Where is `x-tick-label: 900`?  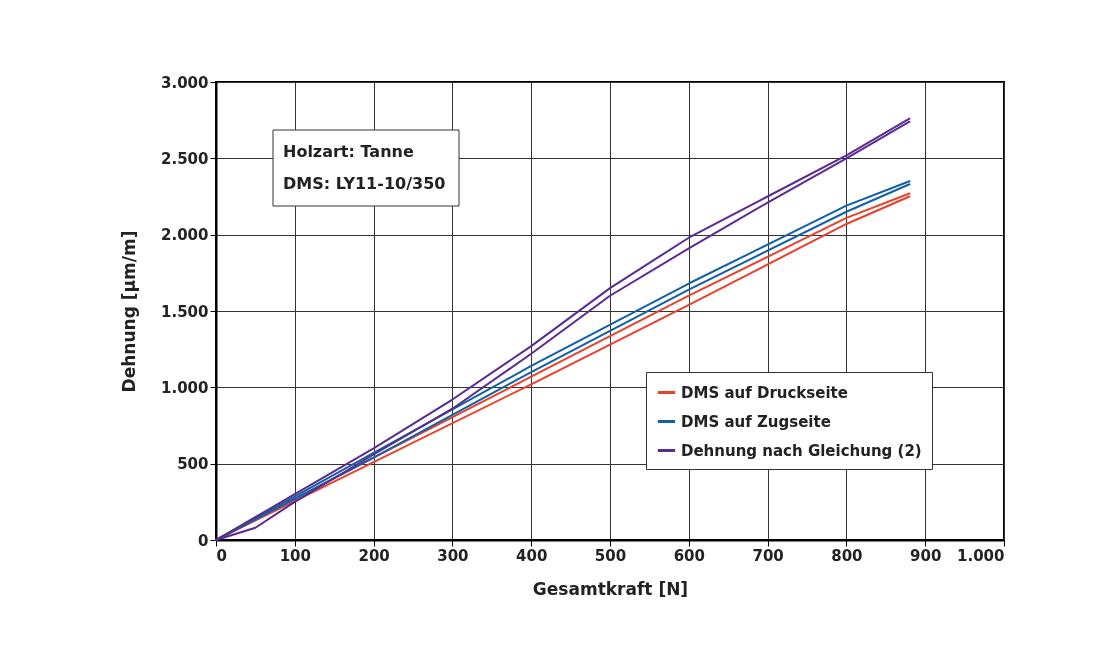 x-tick-label: 900 is located at coordinates (926, 555).